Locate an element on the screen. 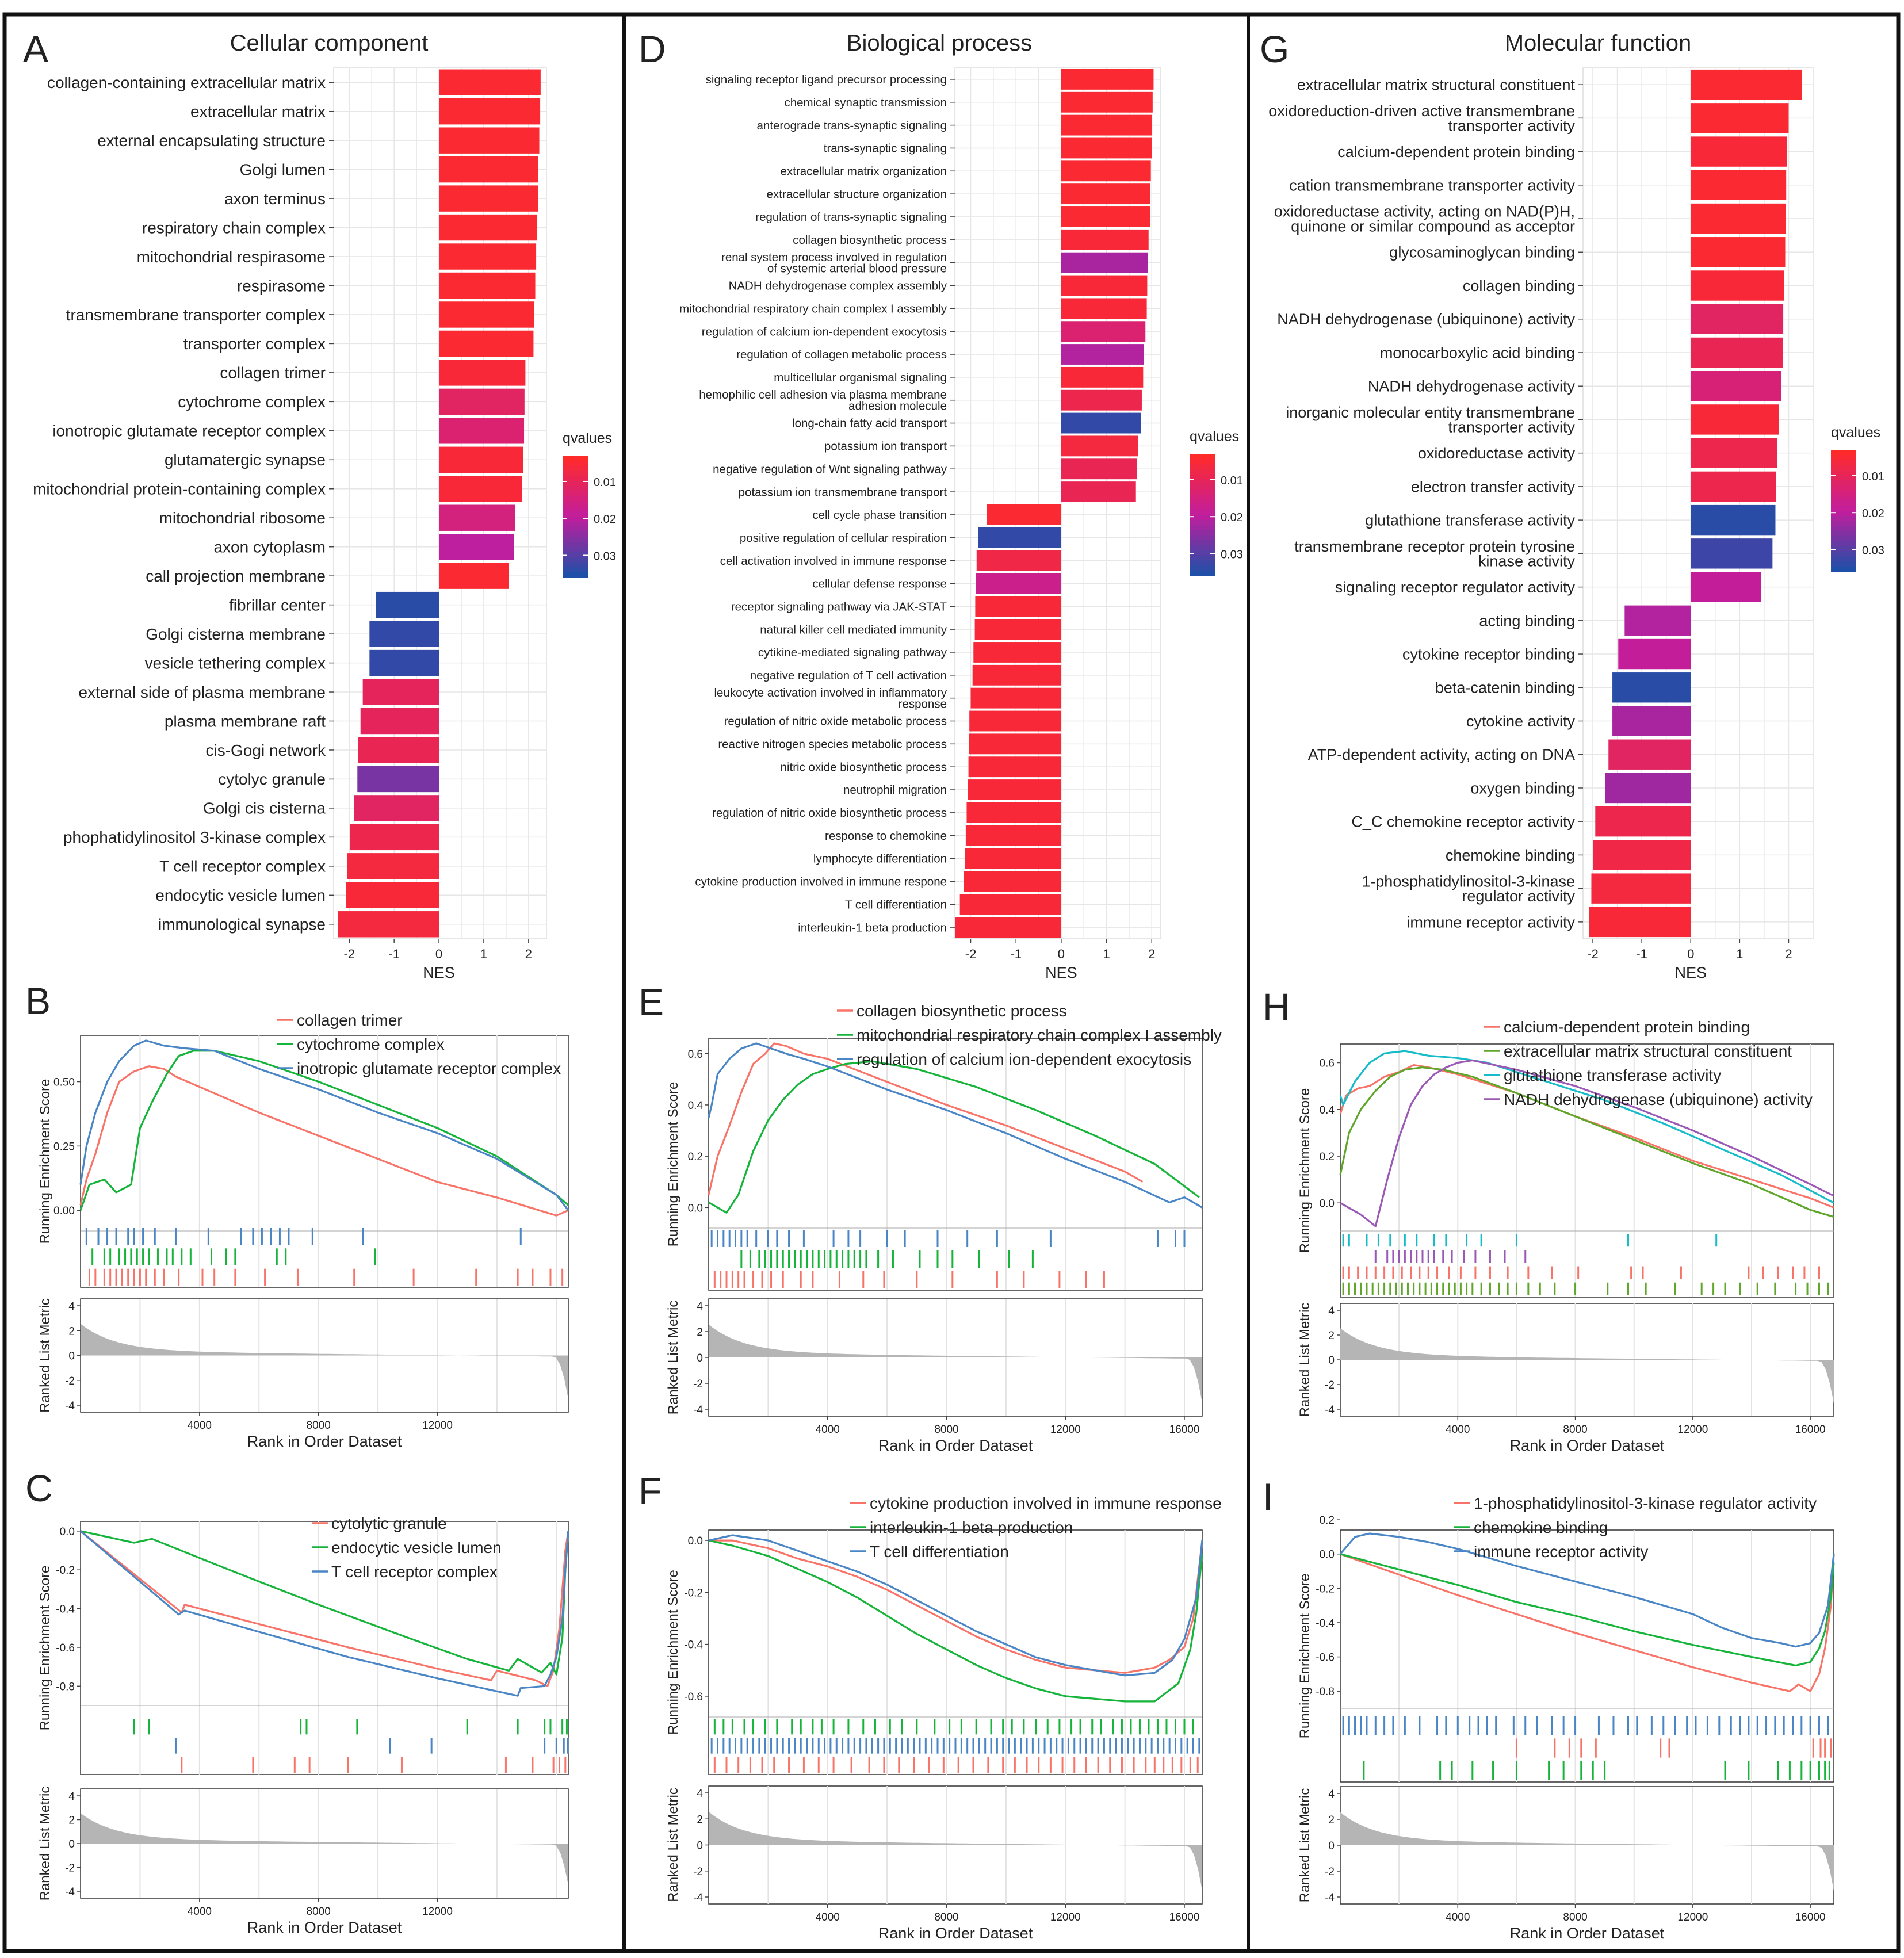 Image resolution: width=1904 pixels, height=1958 pixels. x-tick-label: -1 is located at coordinates (394, 954).